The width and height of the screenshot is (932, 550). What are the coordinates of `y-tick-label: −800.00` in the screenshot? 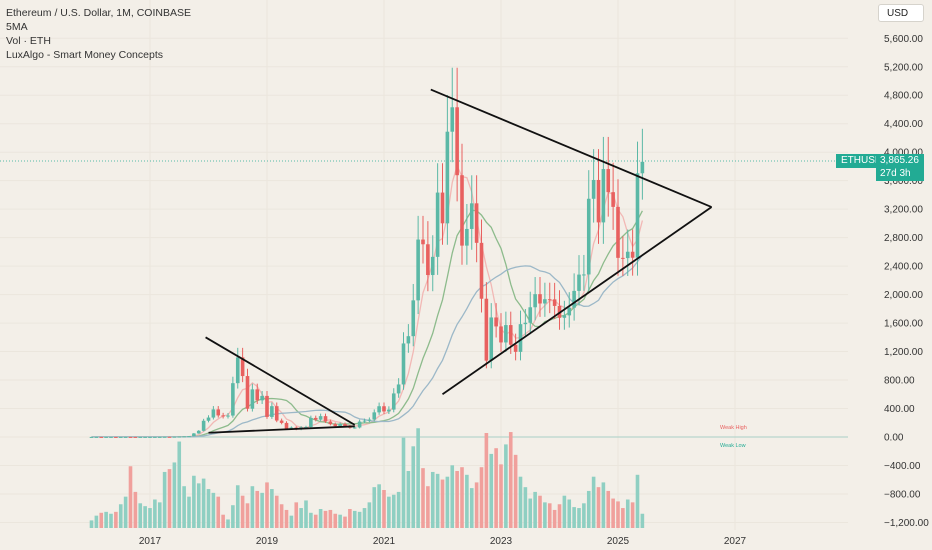 It's located at (902, 494).